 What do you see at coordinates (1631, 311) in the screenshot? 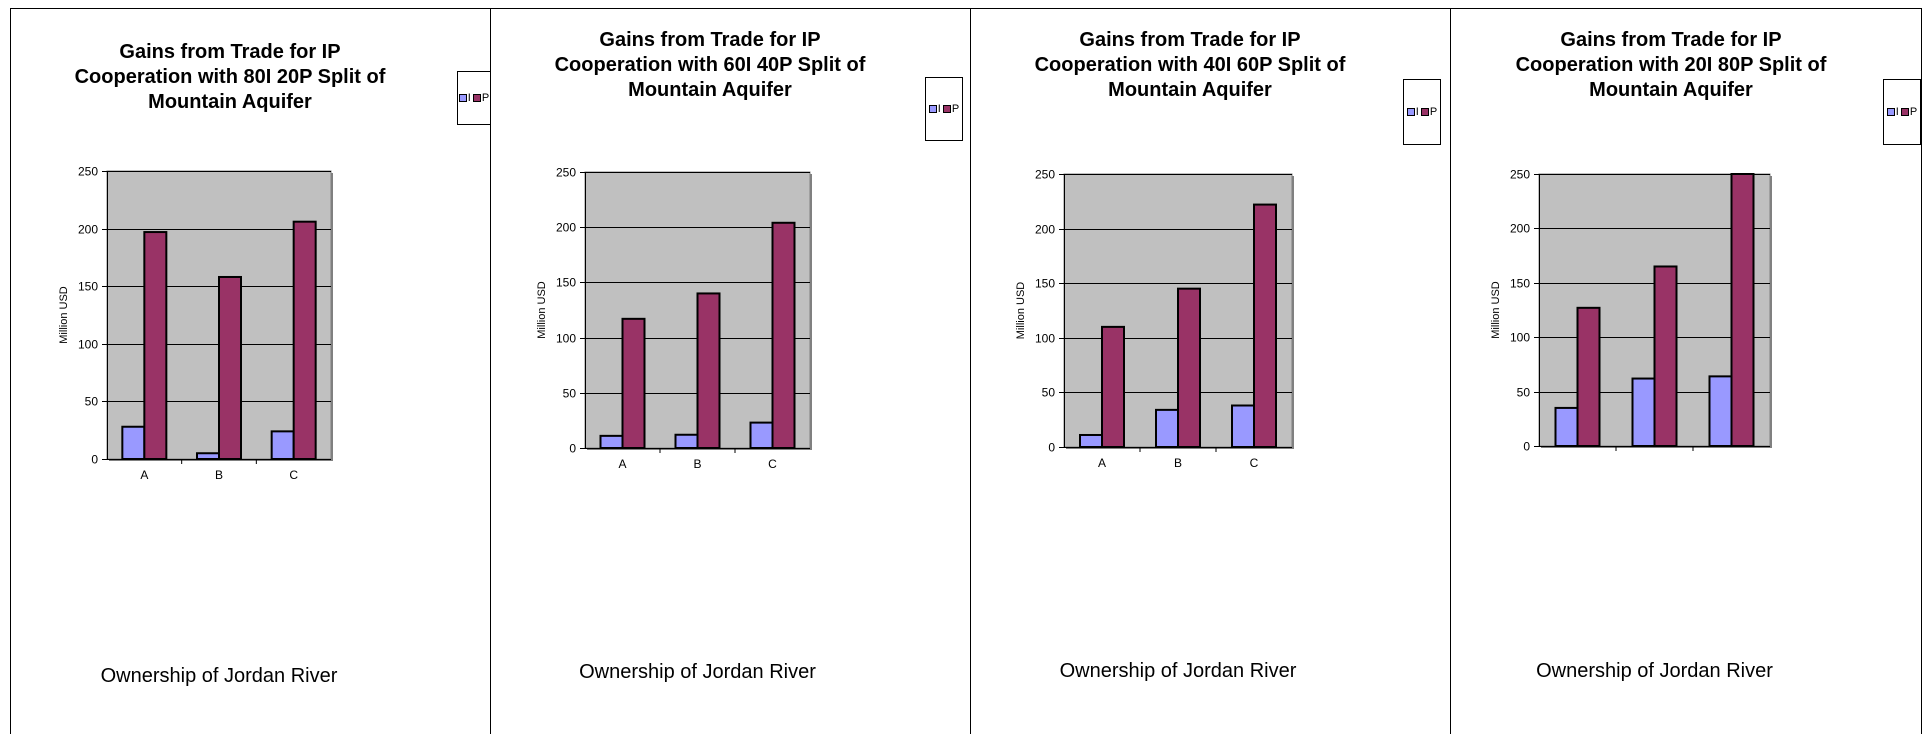
I see `plot-svg: 0 50 100 150 200 250 Million USD` at bounding box center [1631, 311].